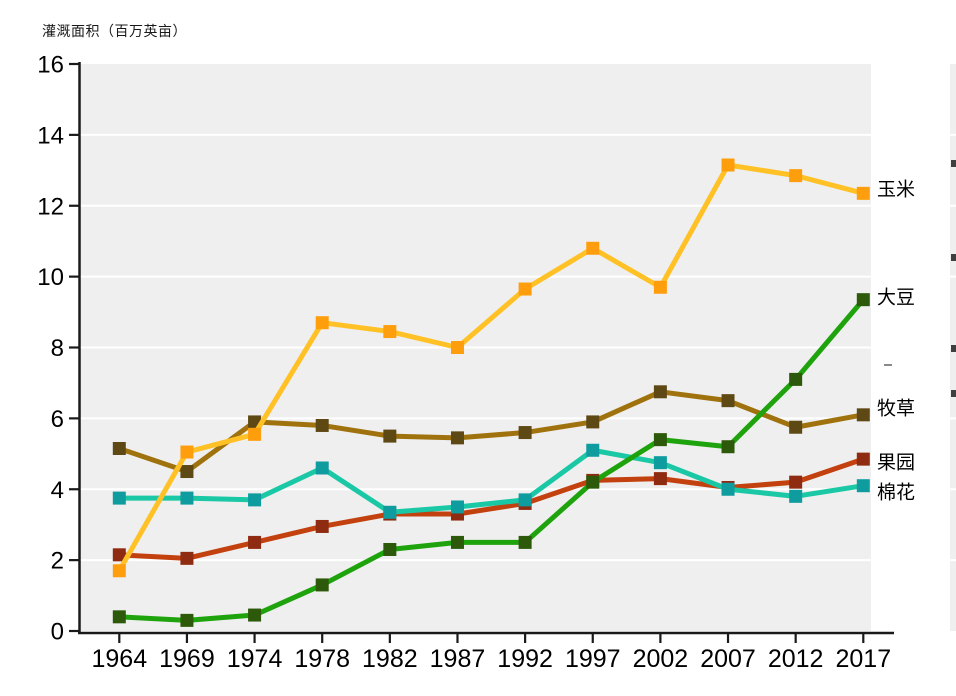  I want to click on x-tick-label: 2017, so click(863, 659).